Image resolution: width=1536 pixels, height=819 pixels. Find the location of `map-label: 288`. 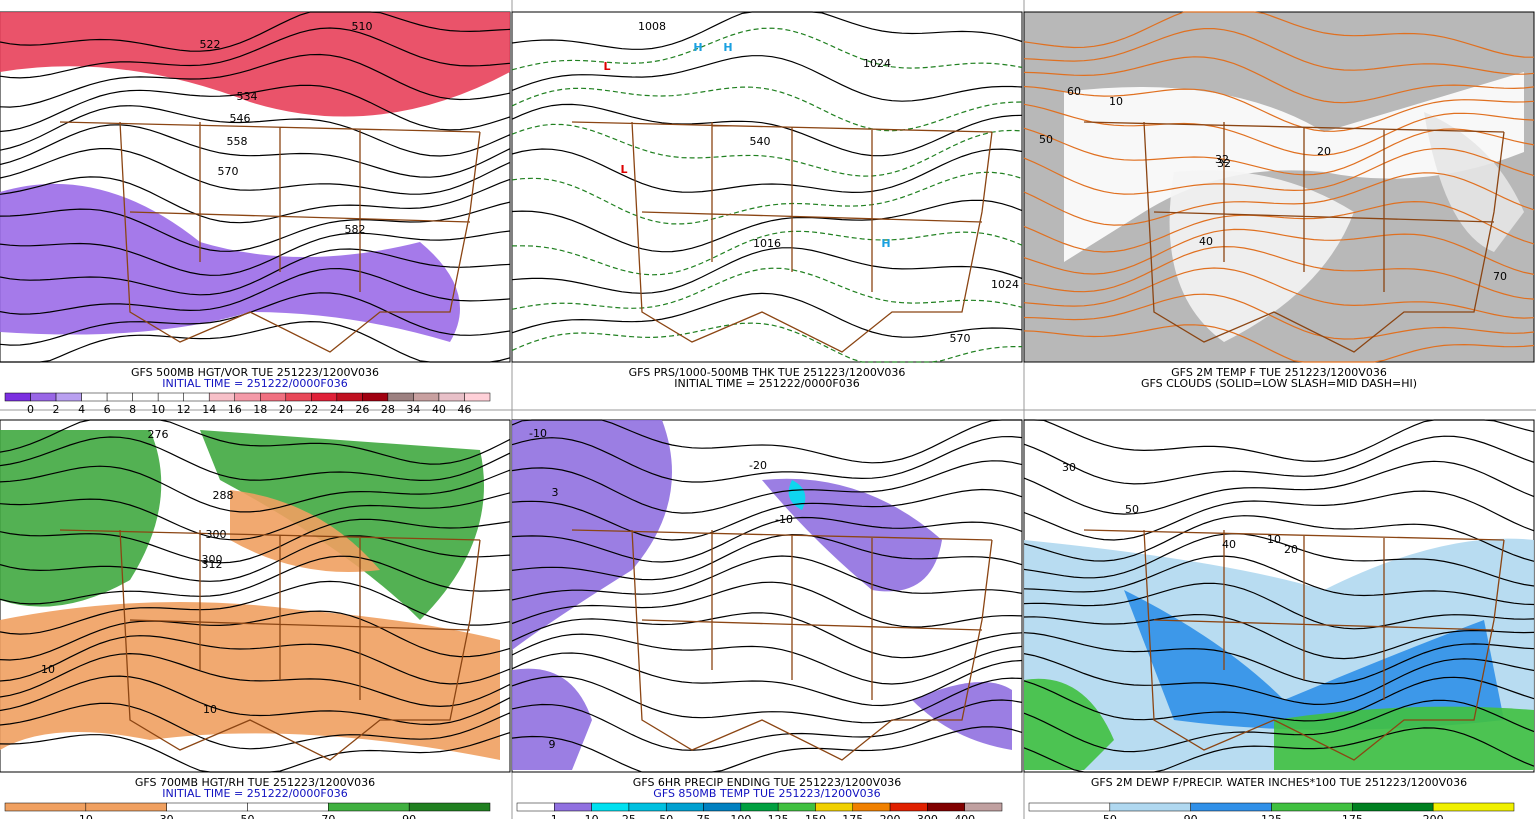

map-label: 288 is located at coordinates (223, 495).